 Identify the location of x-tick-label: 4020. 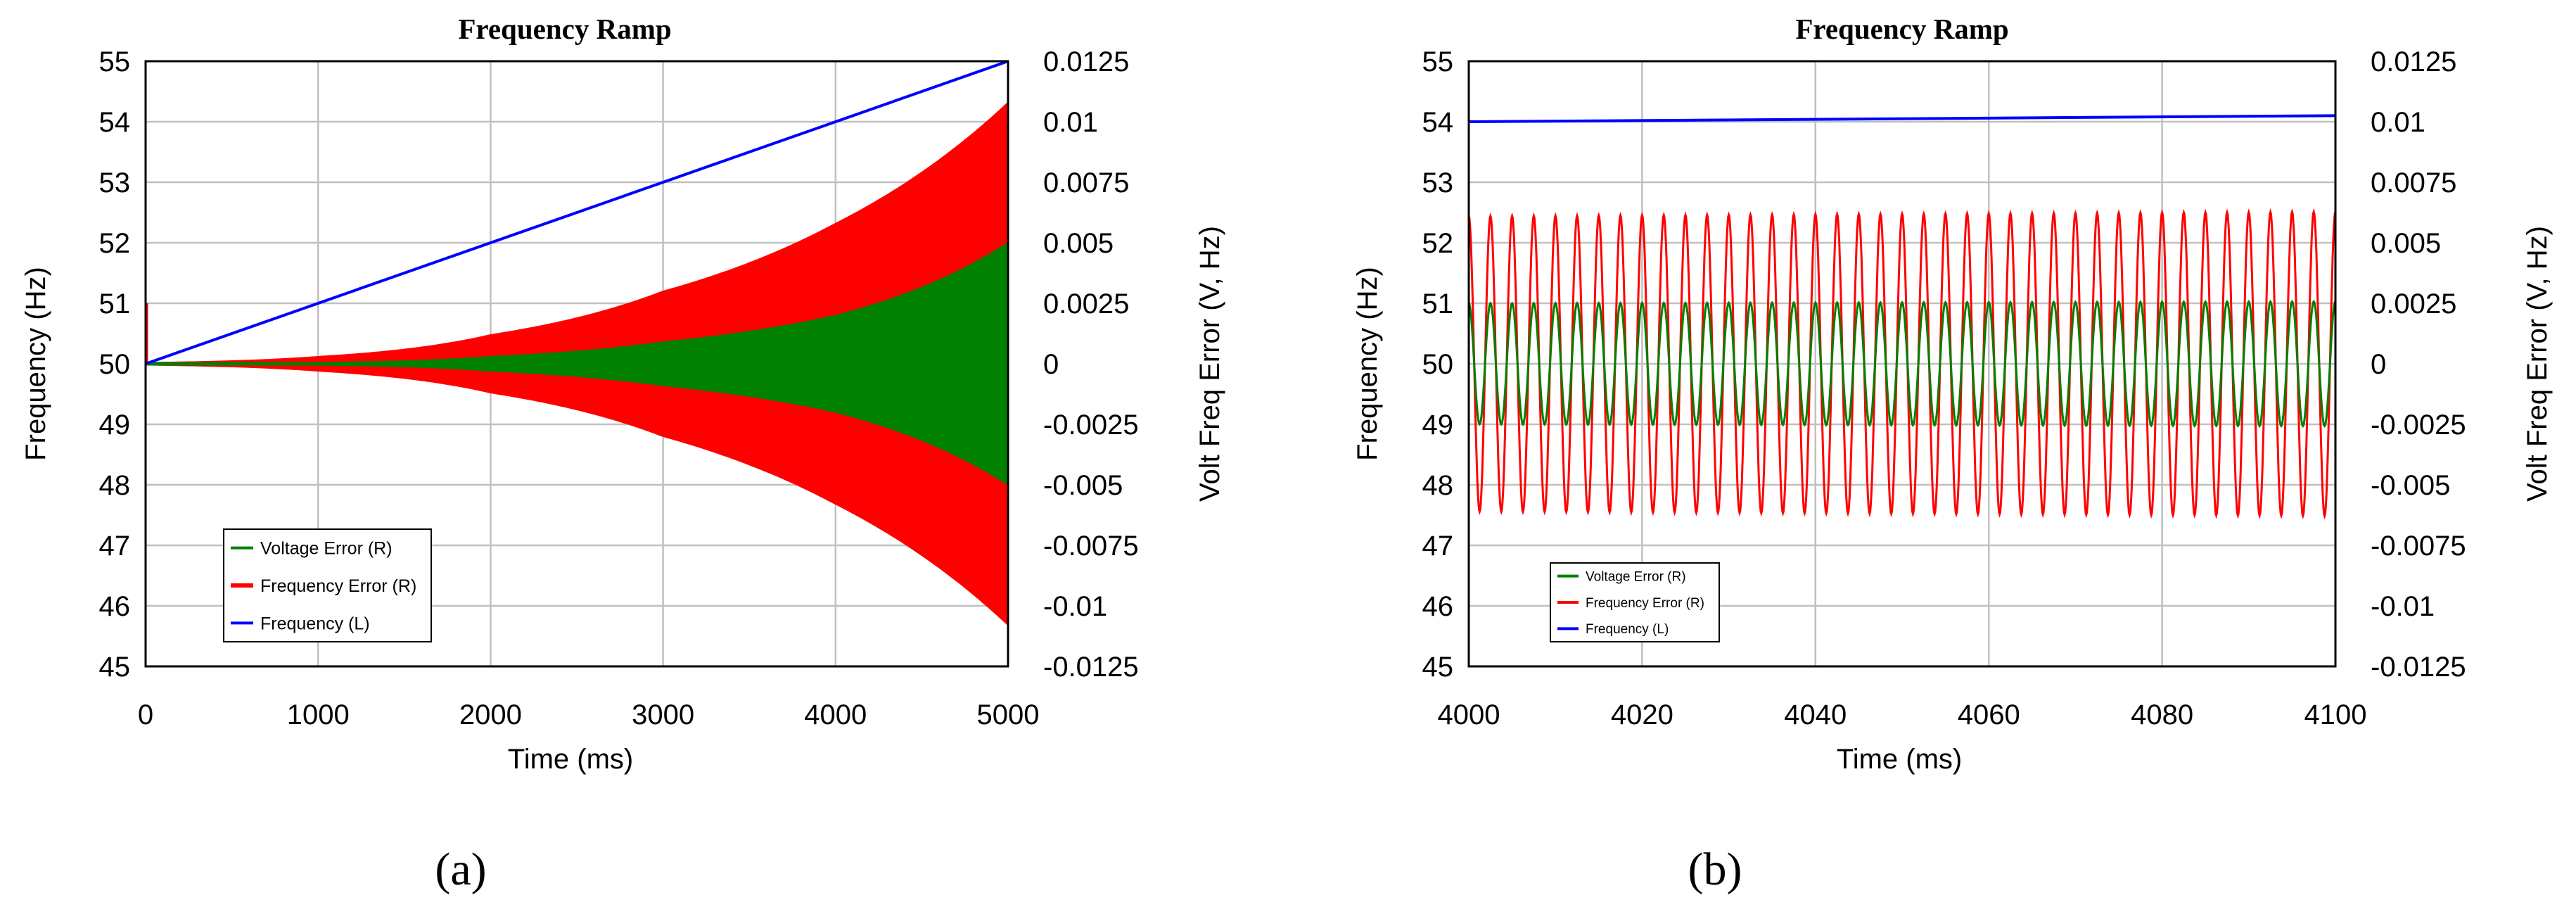
(1642, 714).